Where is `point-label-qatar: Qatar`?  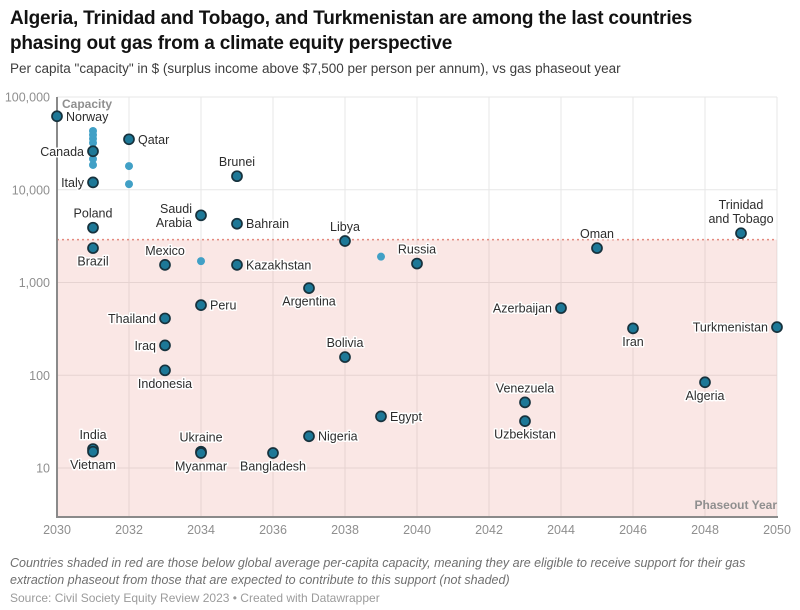 point-label-qatar: Qatar is located at coordinates (153, 140).